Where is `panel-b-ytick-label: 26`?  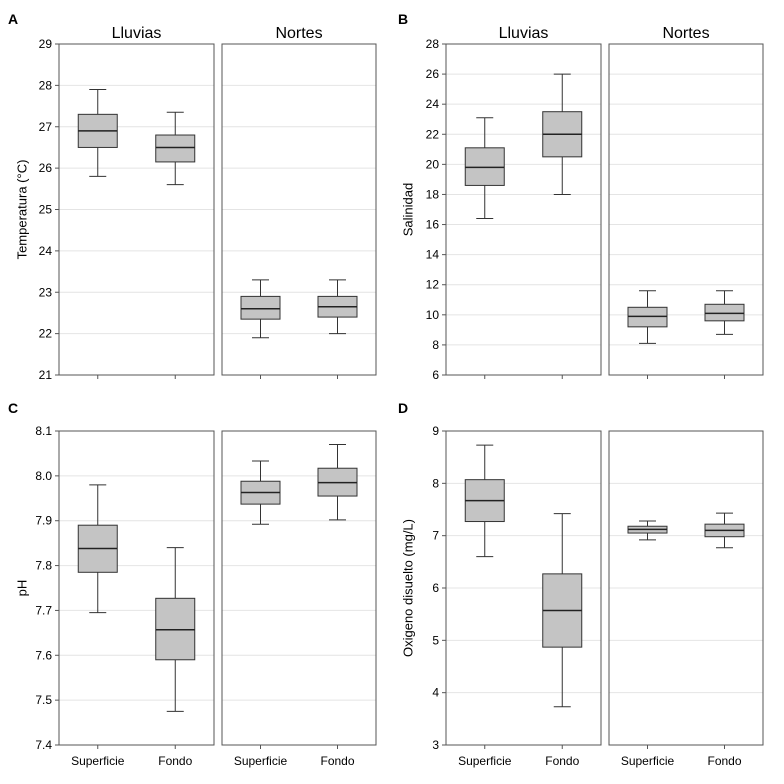 panel-b-ytick-label: 26 is located at coordinates (433, 74).